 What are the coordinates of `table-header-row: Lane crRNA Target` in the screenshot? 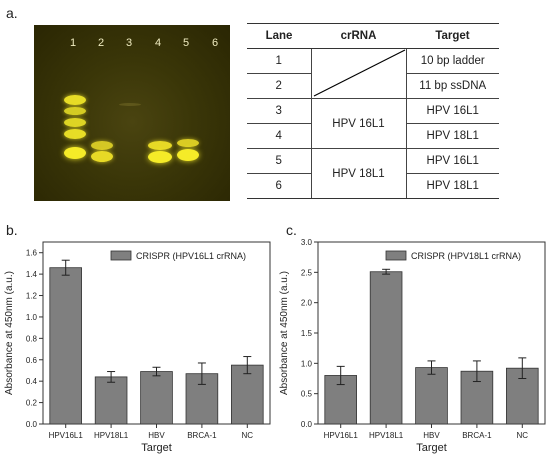 It's located at (373, 36).